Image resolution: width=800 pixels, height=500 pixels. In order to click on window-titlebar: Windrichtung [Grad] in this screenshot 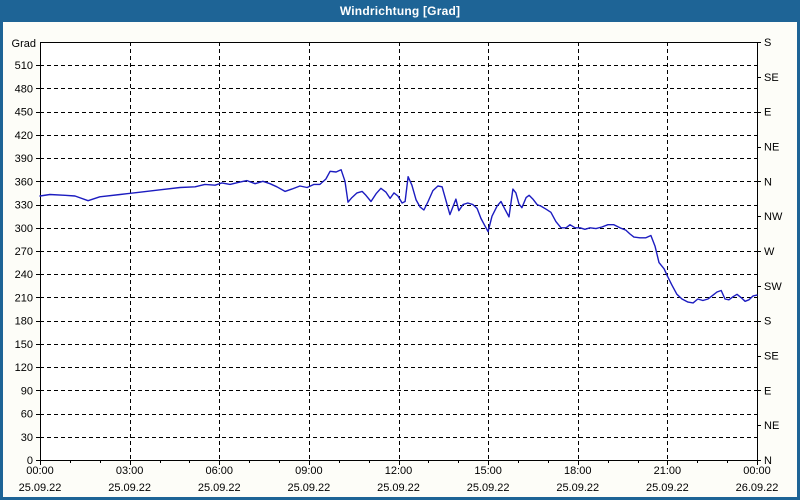, I will do `click(400, 11)`.